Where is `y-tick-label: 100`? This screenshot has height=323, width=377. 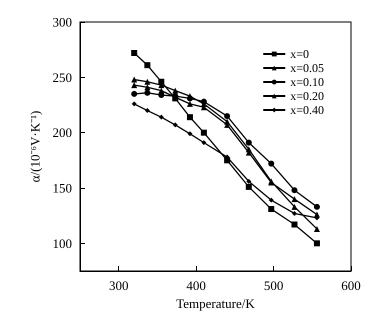
y-tick-label: 100 is located at coordinates (62, 243).